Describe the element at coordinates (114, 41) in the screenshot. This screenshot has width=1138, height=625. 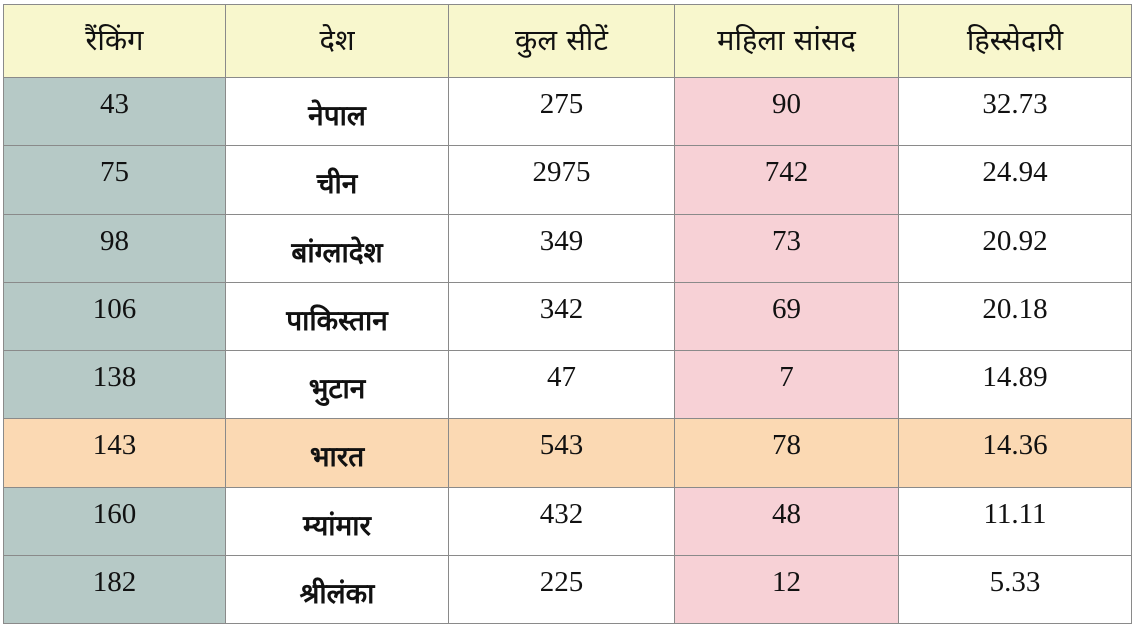
I see `header-ranking: रैंकिंग` at that location.